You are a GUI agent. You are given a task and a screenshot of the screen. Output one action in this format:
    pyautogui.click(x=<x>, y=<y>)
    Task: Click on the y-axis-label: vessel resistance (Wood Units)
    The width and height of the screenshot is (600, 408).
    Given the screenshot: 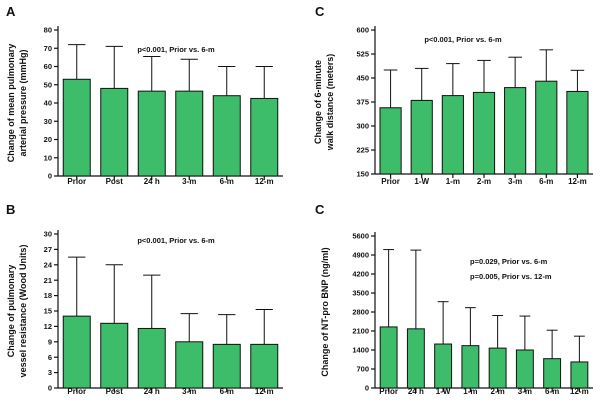 What is the action you would take?
    pyautogui.click(x=23, y=311)
    